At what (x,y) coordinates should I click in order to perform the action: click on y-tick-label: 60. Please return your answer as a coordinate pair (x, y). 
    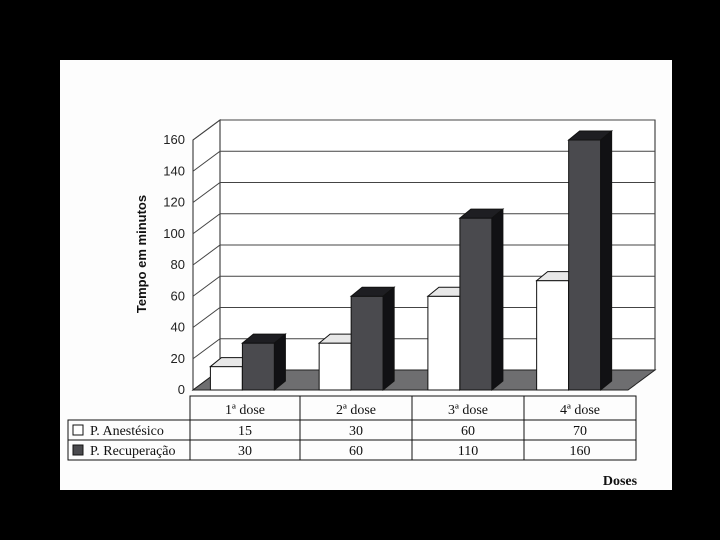
    Looking at the image, I should click on (178, 295).